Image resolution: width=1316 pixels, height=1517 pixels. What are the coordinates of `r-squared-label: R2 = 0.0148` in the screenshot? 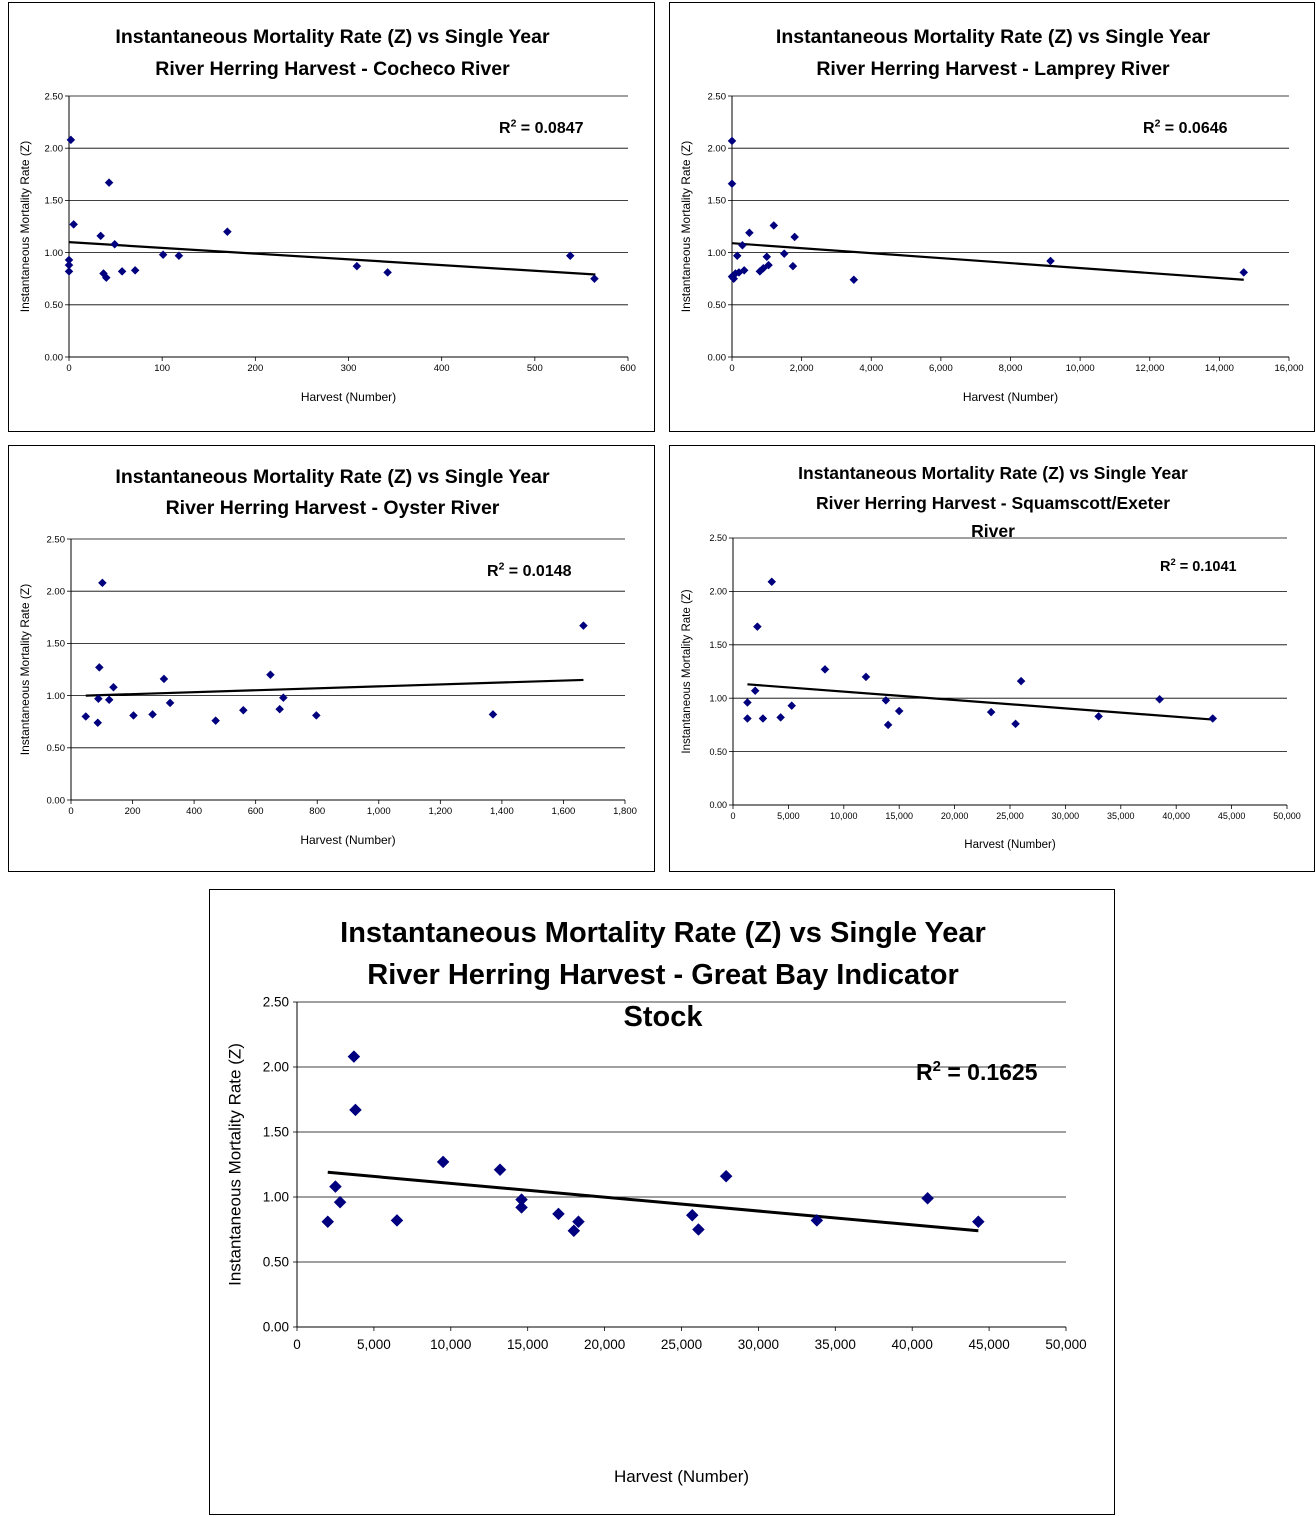 It's located at (529, 571).